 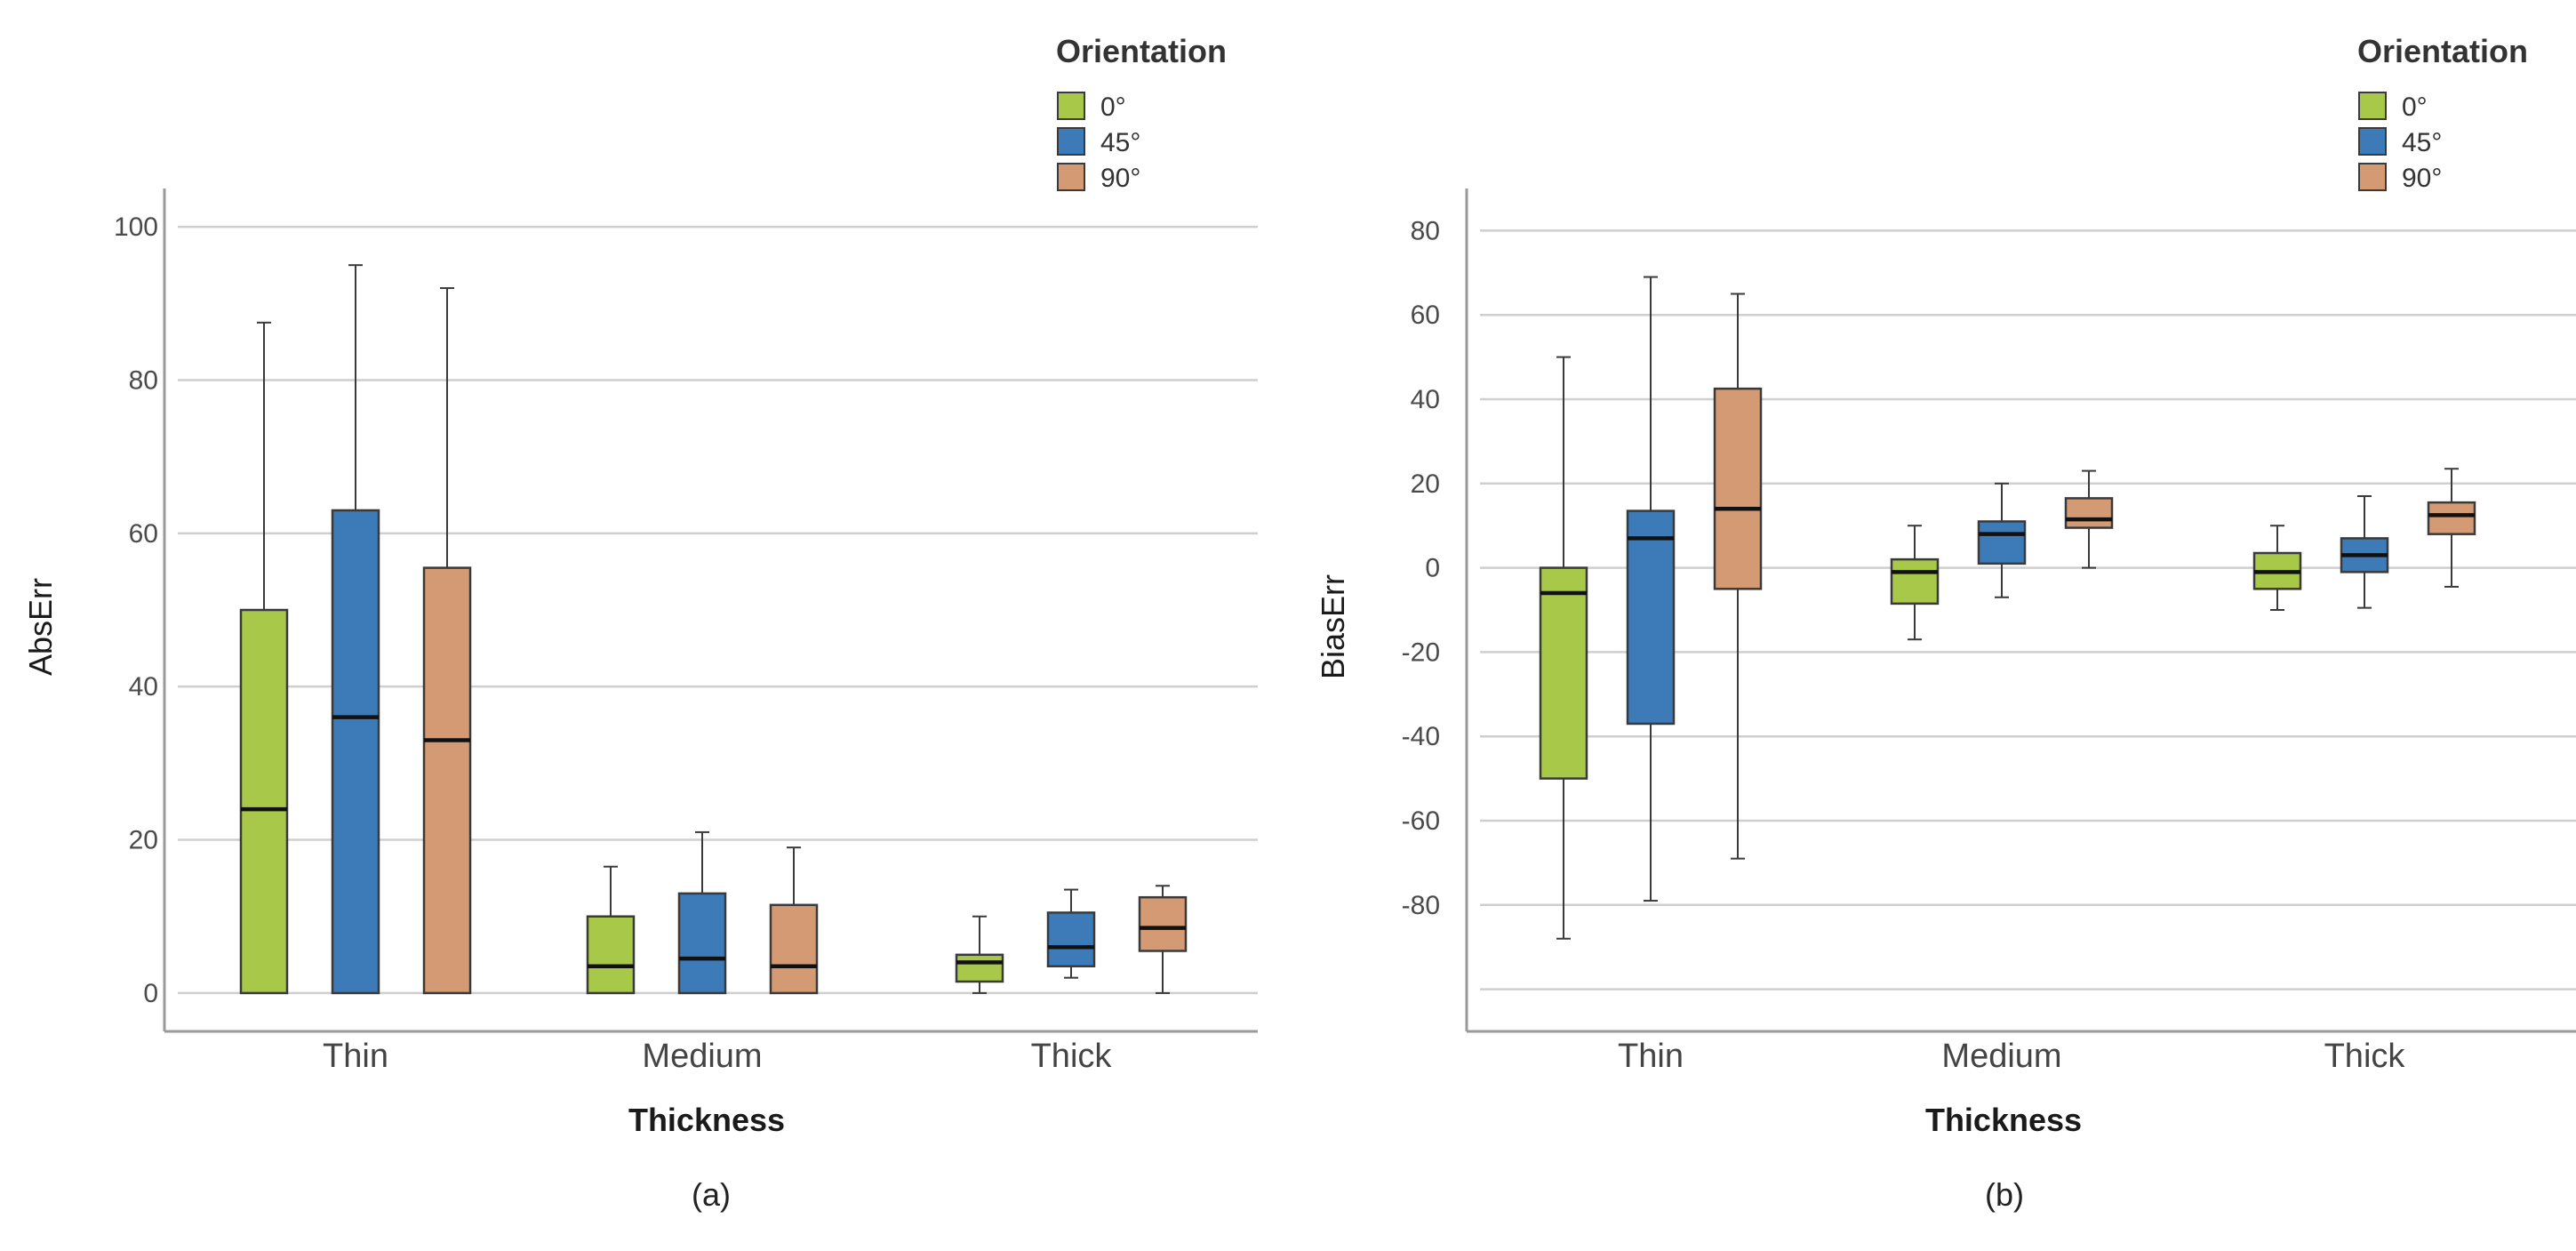 I want to click on panel-caption: (b), so click(x=2004, y=1194).